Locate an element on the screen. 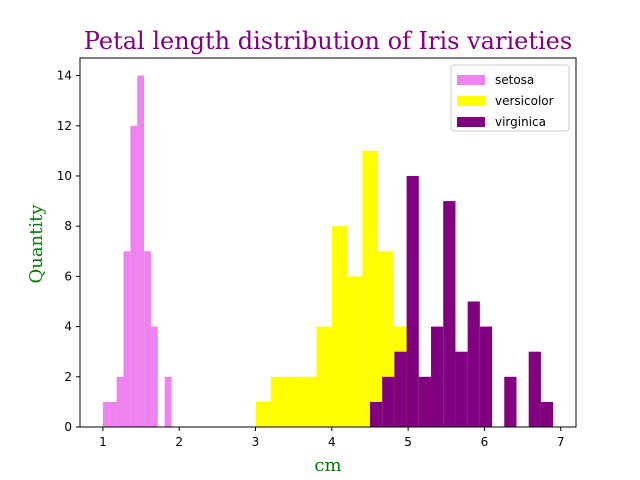  x-tick-label-1: 1 is located at coordinates (103, 442).